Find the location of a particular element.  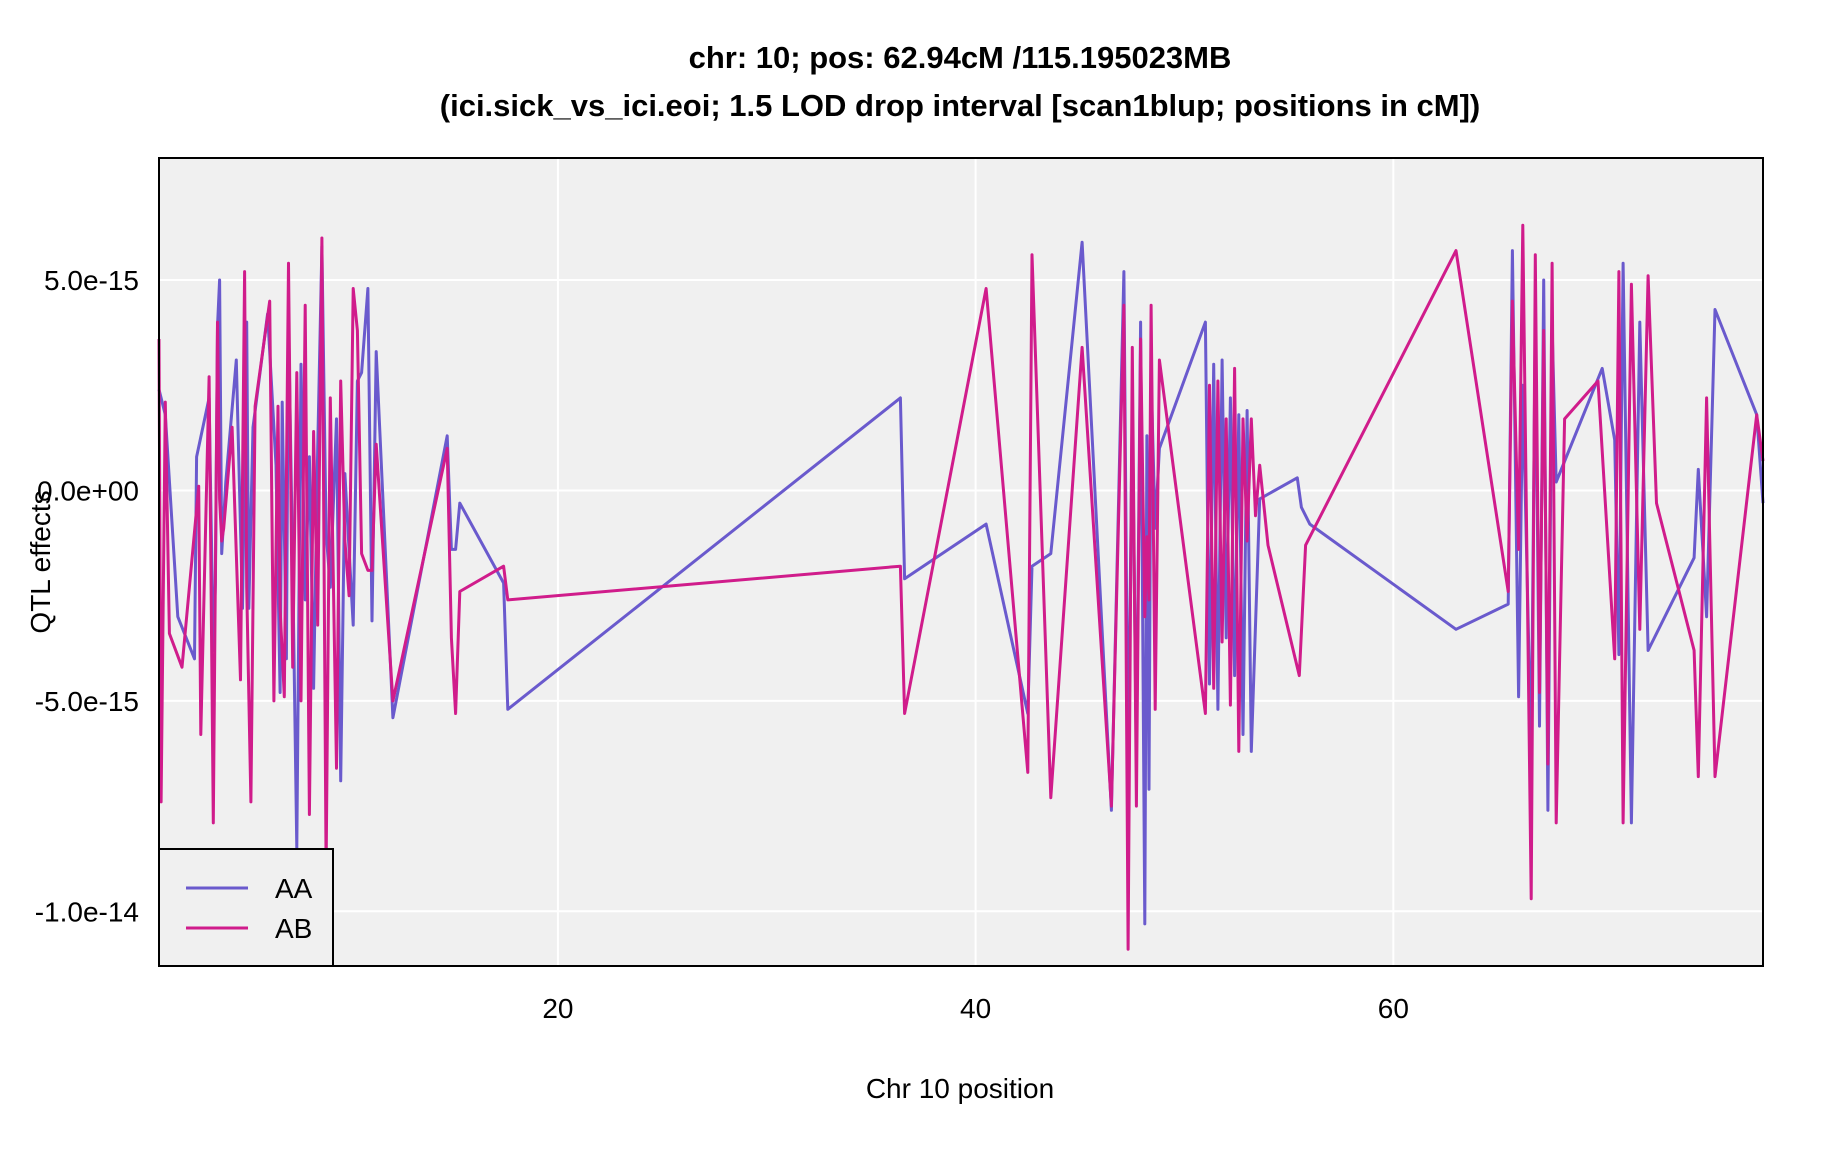

x-axis-ticks: 20 40 60 is located at coordinates (975, 1008).